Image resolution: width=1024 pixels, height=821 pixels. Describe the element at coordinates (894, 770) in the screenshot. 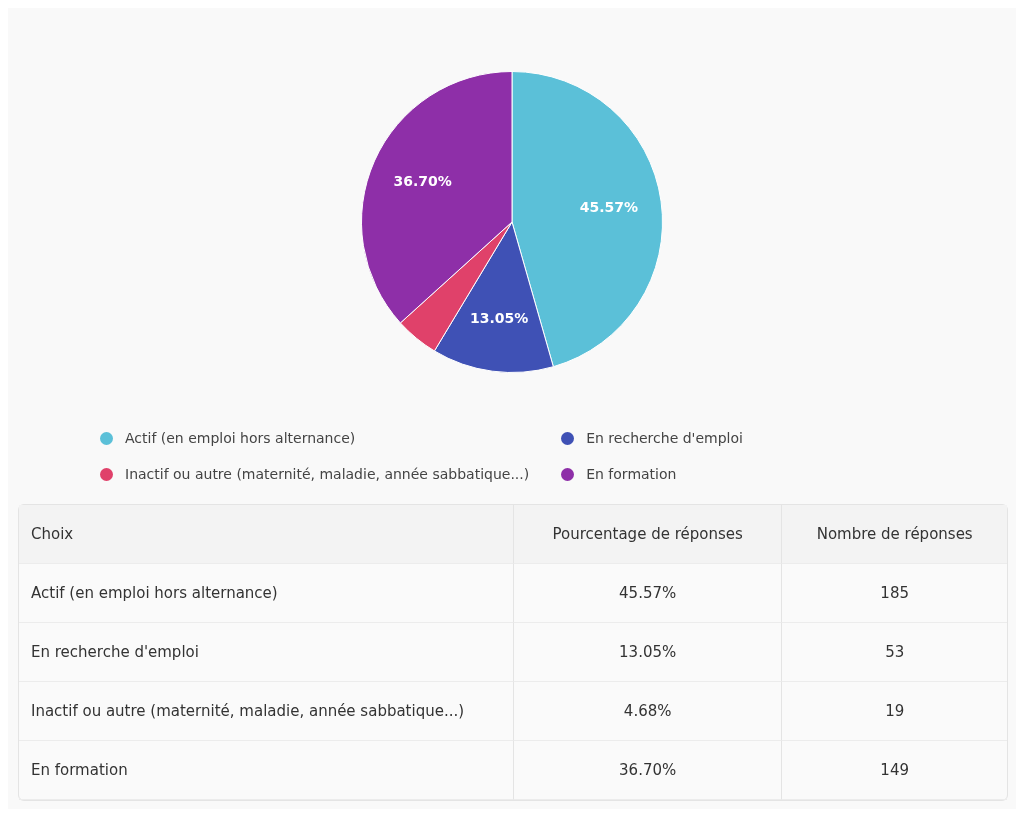

I see `data-label: 149` at that location.